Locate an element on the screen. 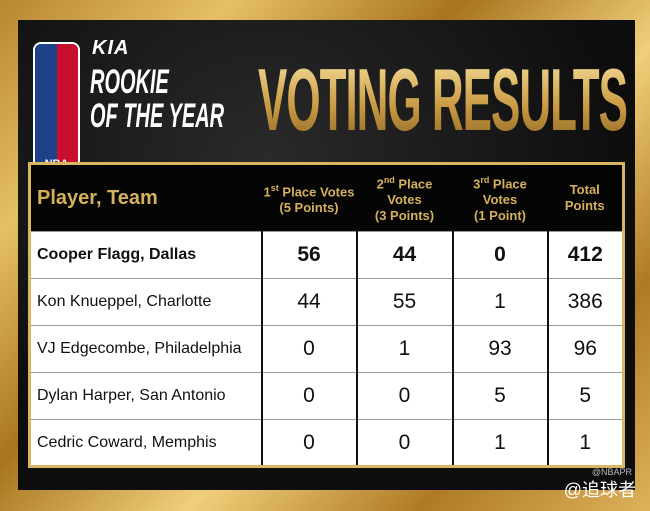 The width and height of the screenshot is (650, 511). player-cell: Cooper Flagg, Dallas is located at coordinates (145, 255).